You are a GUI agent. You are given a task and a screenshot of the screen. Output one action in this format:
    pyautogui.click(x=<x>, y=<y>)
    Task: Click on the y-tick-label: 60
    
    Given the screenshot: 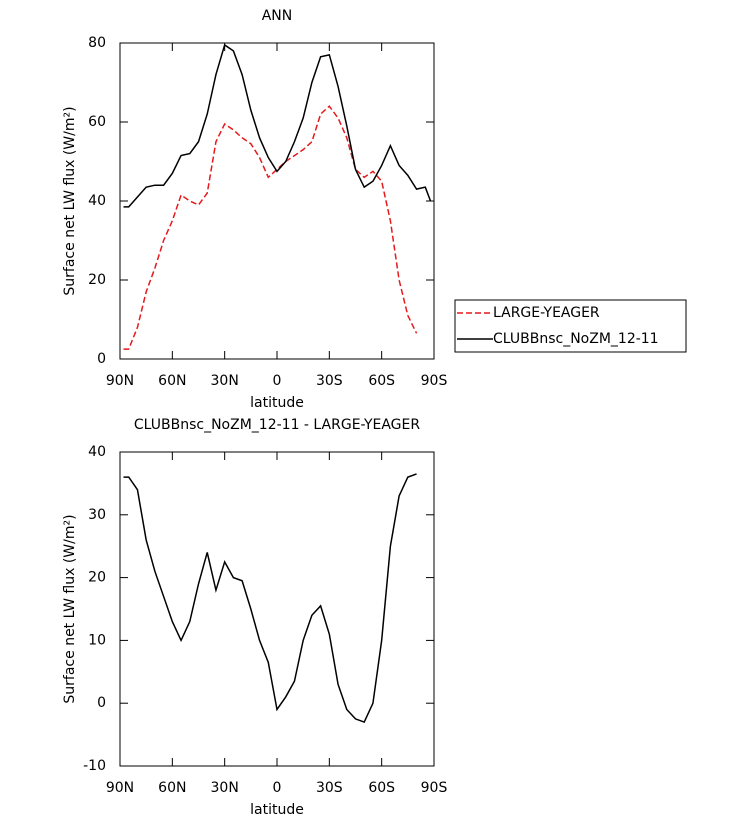 What is the action you would take?
    pyautogui.click(x=97, y=122)
    